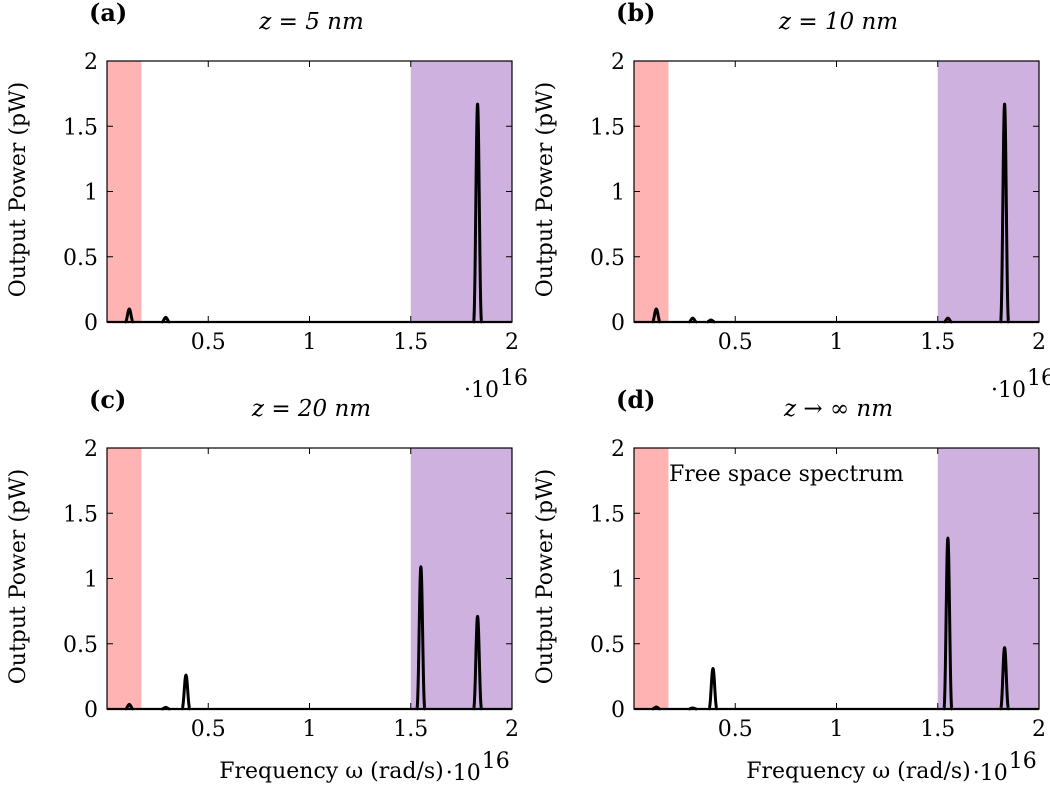 This screenshot has width=1050, height=795. I want to click on chart-1-x-multiplier: ·10, so click(481, 390).